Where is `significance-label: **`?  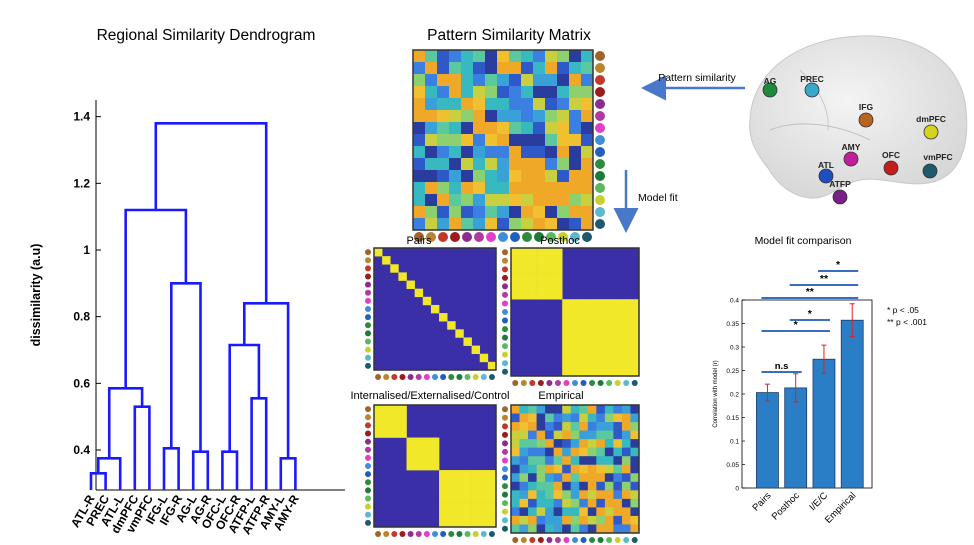
significance-label: ** is located at coordinates (810, 292).